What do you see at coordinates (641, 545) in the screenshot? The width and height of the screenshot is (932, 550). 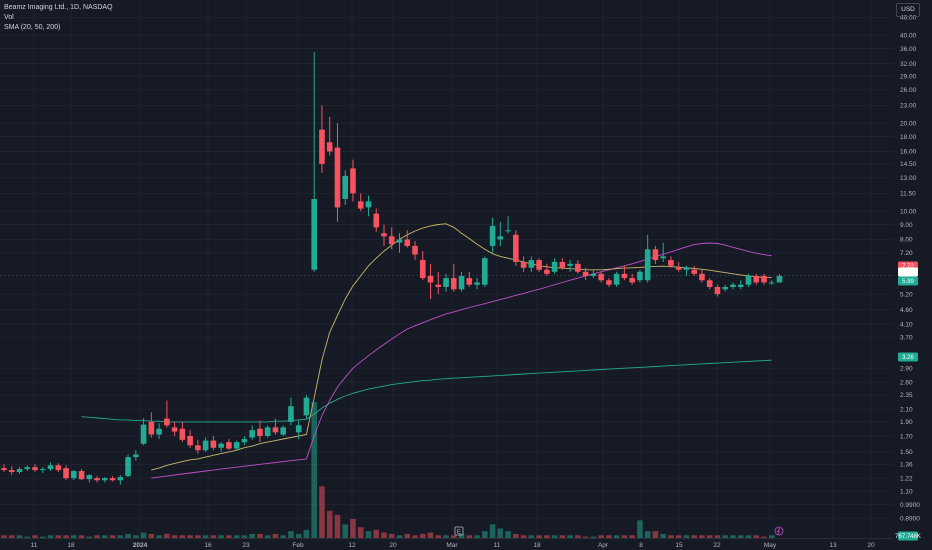 I see `x-tick-label: 8` at bounding box center [641, 545].